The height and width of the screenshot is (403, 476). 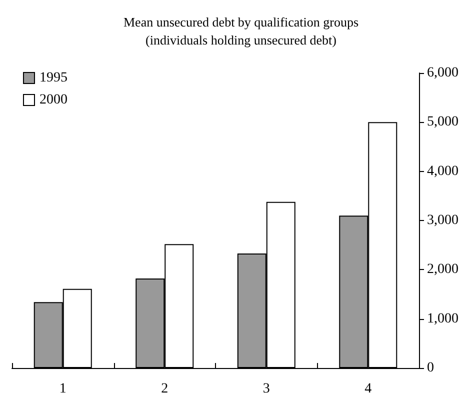 What do you see at coordinates (442, 220) in the screenshot?
I see `y-tick-label: 3,000` at bounding box center [442, 220].